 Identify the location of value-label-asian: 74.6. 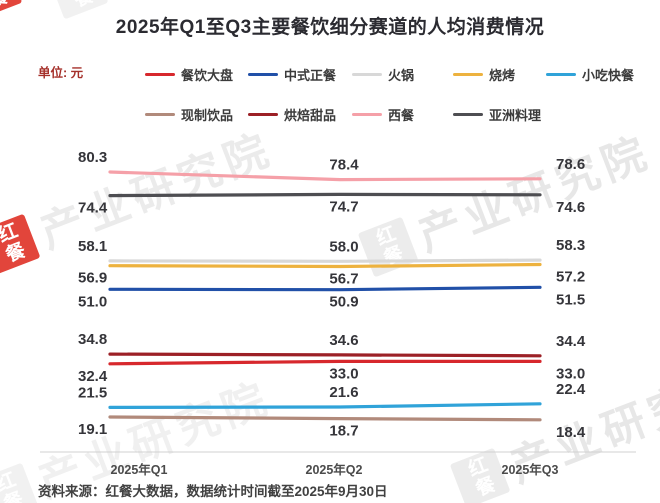
(570, 207).